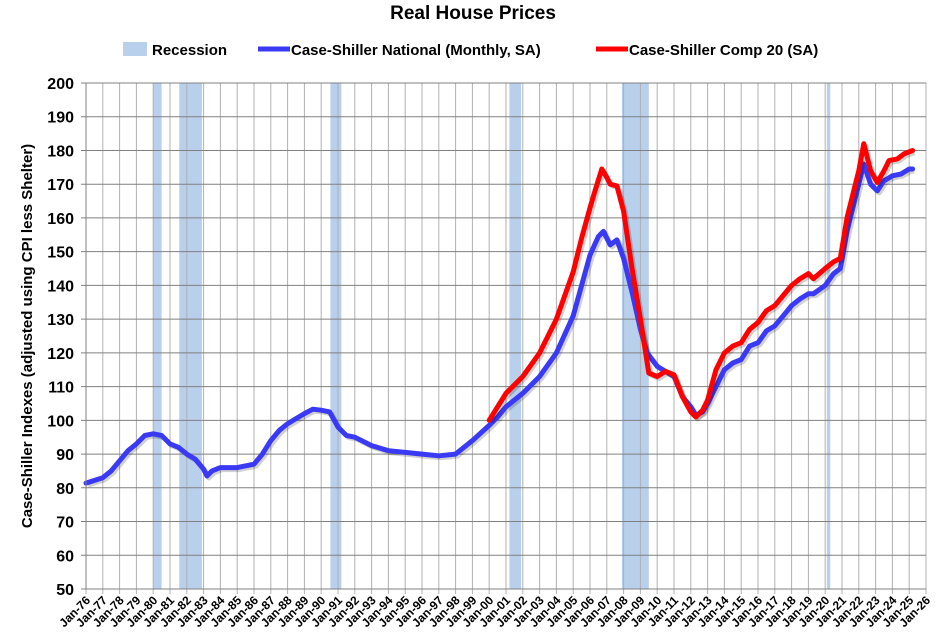 The width and height of the screenshot is (946, 635). I want to click on chart-title: Real House Prices, so click(473, 13).